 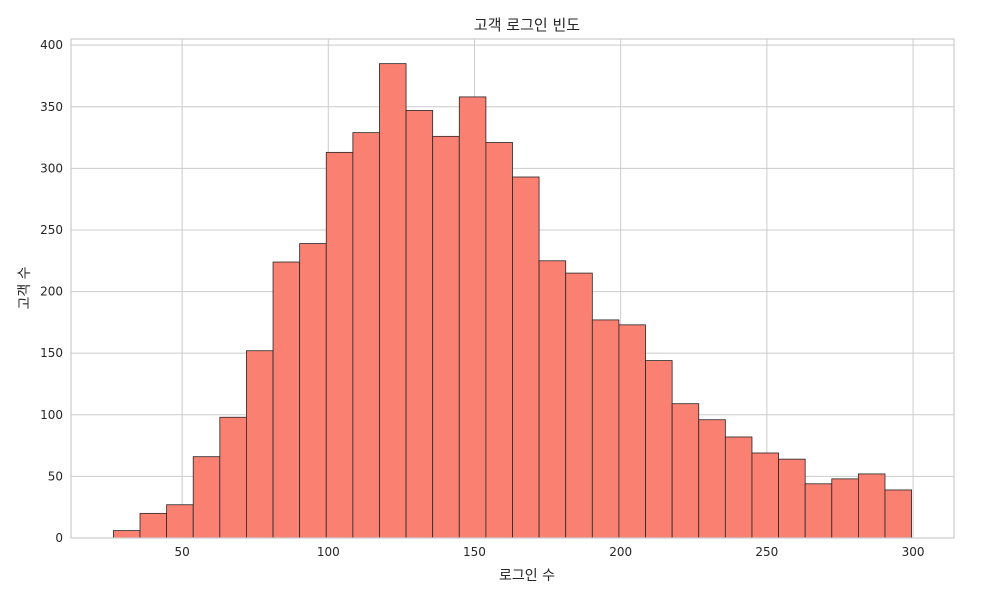 What do you see at coordinates (474, 552) in the screenshot?
I see `x-tick-label: 150` at bounding box center [474, 552].